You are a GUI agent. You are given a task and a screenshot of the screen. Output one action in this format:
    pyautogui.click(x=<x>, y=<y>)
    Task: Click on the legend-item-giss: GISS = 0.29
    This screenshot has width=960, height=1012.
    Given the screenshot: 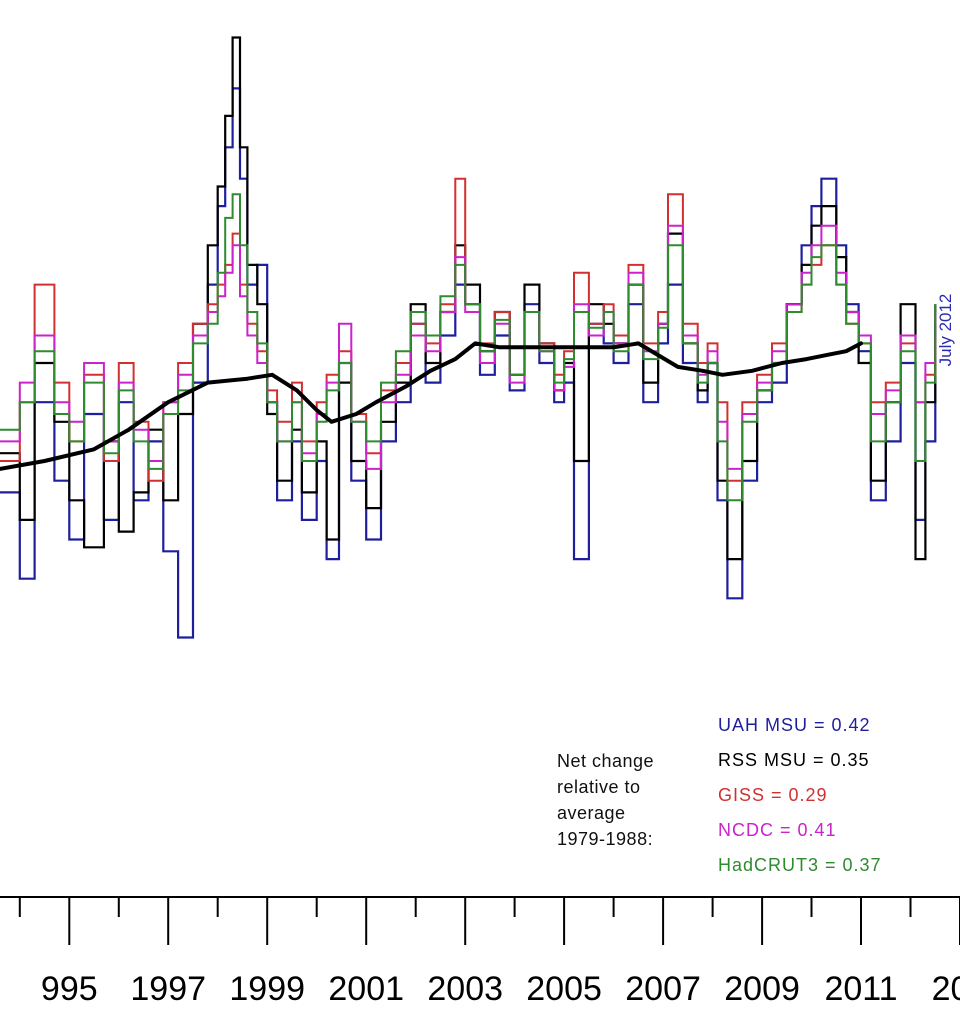 What is the action you would take?
    pyautogui.click(x=773, y=795)
    